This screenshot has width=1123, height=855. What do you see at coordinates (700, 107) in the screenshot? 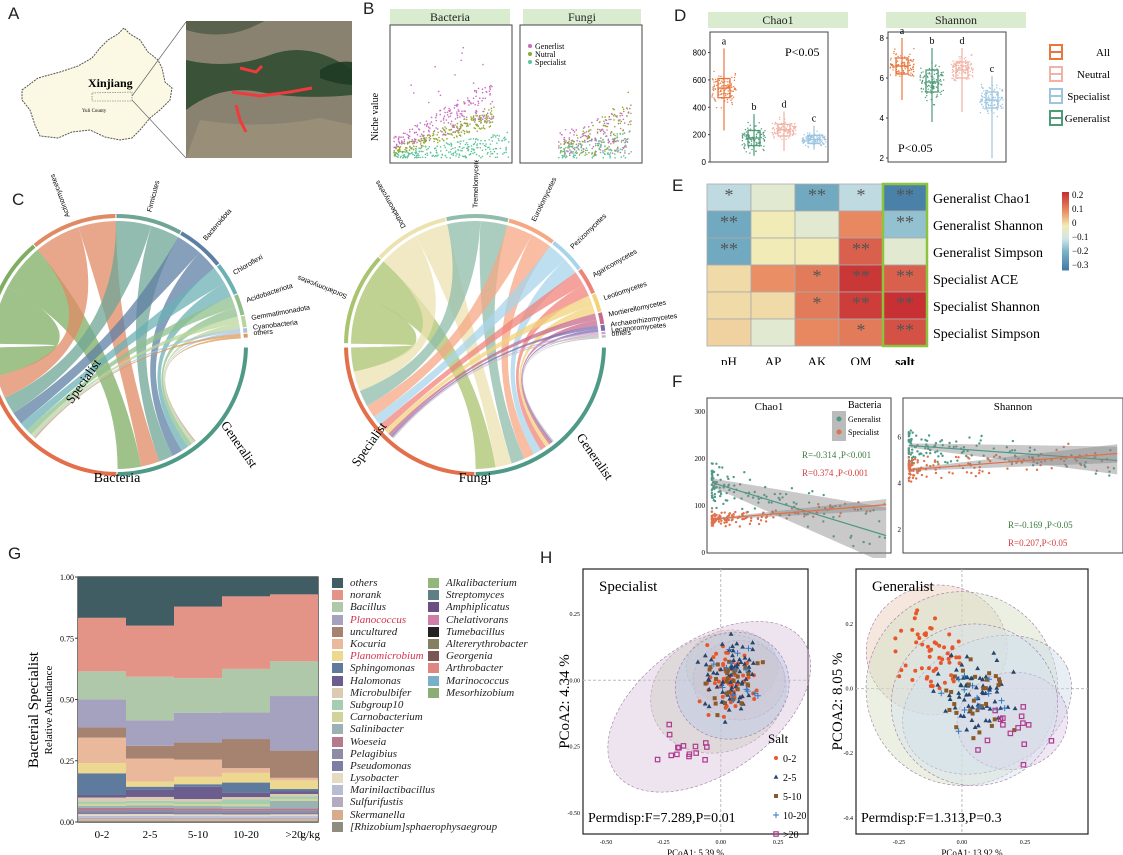
I see `y-tick-label: 400` at bounding box center [700, 107].